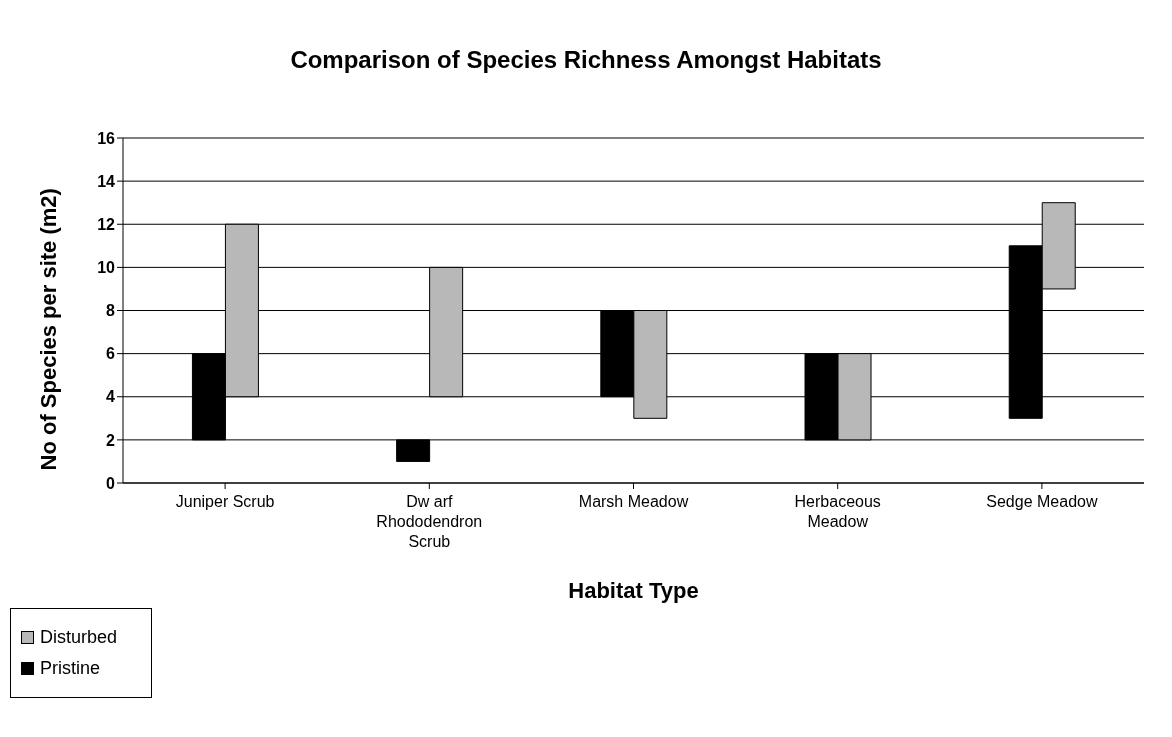 The image size is (1172, 737). Describe the element at coordinates (111, 440) in the screenshot. I see `y-tick-label: 2` at that location.